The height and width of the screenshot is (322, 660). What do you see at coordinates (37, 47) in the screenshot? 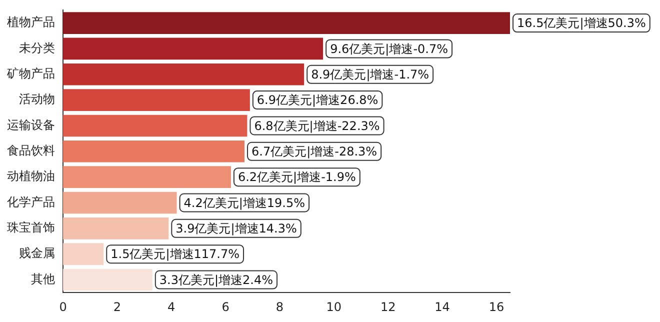
I see `y-tick-label: 未分类` at bounding box center [37, 47].